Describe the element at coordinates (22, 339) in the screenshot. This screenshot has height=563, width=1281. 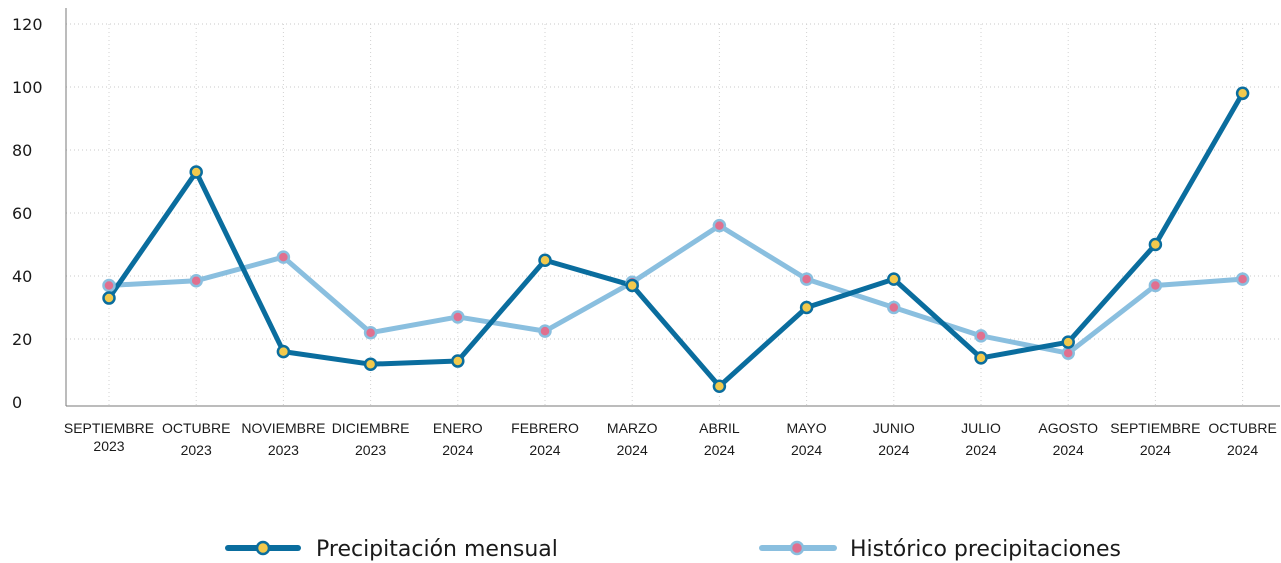
I see `y-tick-label: 20` at that location.